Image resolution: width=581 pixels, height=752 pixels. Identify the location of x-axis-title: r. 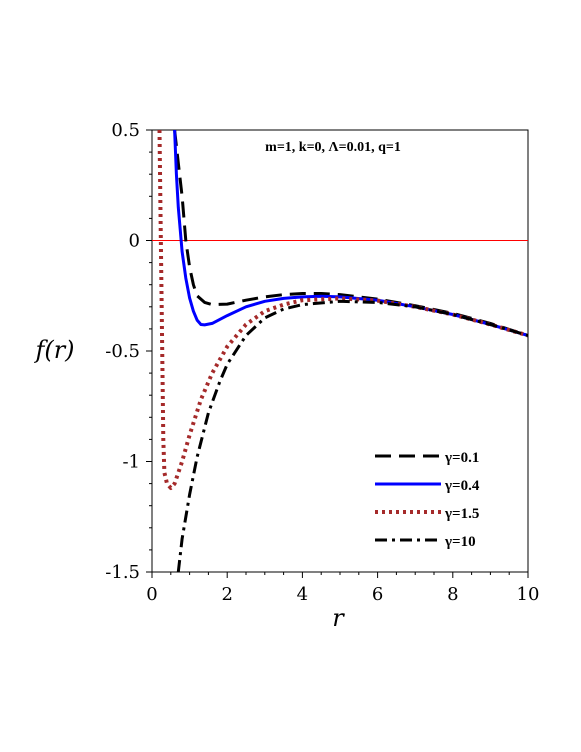
(338, 618).